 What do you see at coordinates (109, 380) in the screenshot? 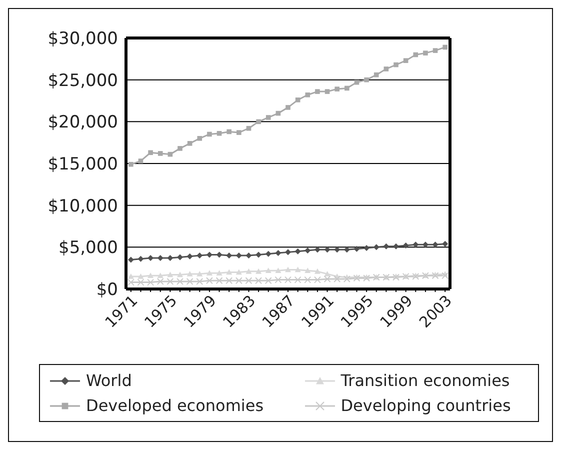
I see `legend-label: World` at bounding box center [109, 380].